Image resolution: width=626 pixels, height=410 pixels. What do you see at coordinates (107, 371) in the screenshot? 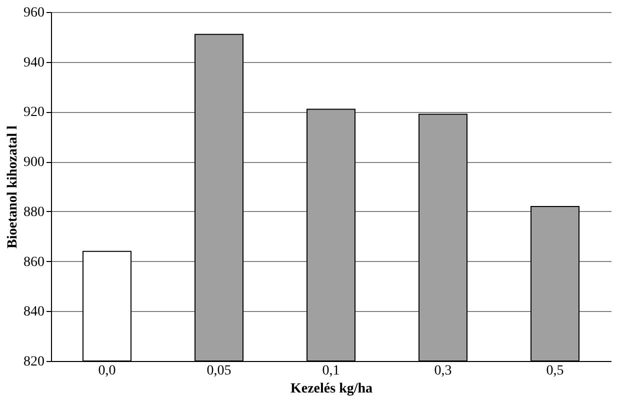
I see `x-tick-label: 0,0` at bounding box center [107, 371].